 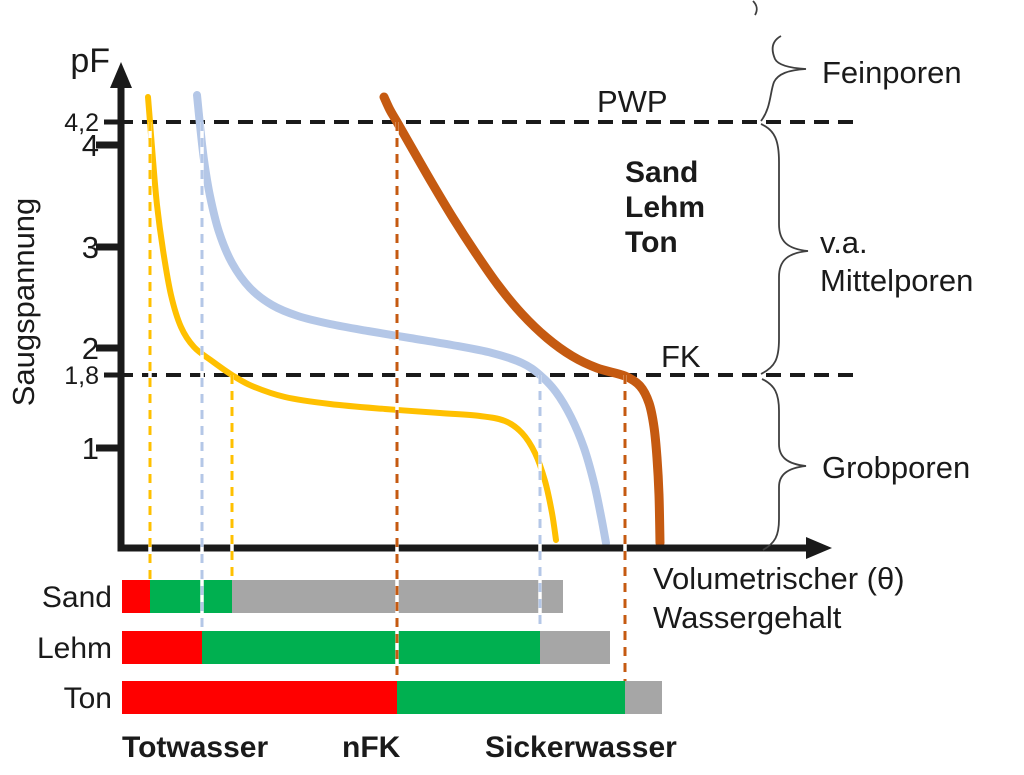 I want to click on brace-grobporen, so click(x=784, y=464).